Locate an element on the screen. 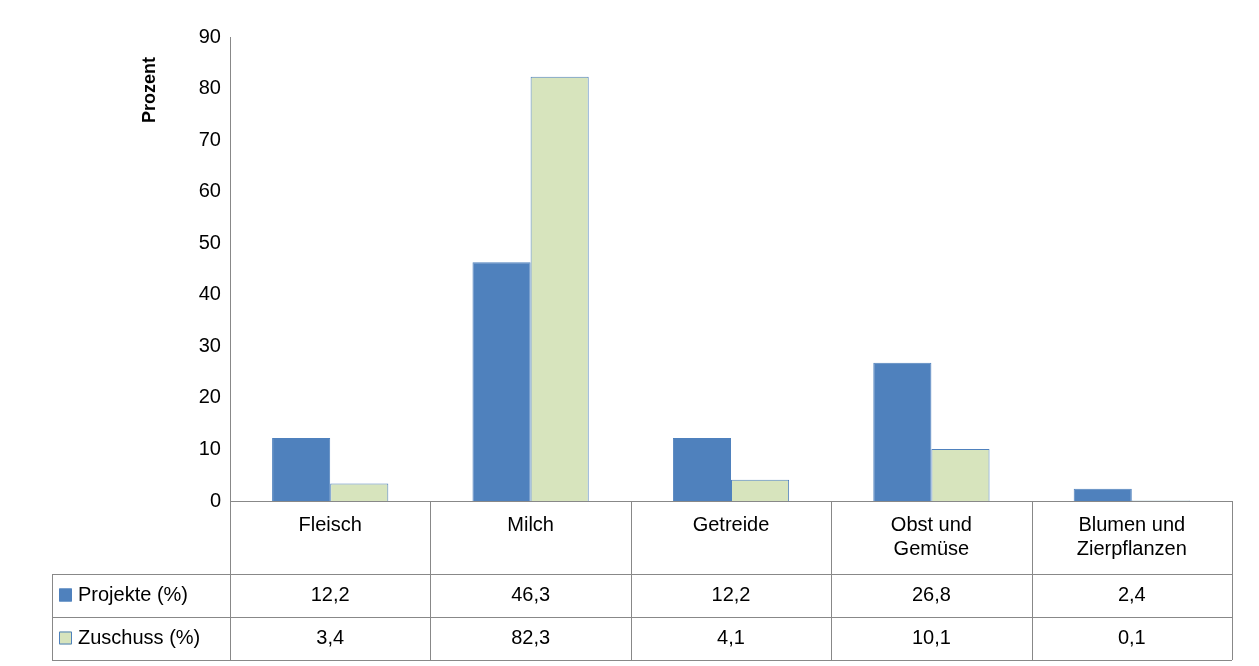 This screenshot has height=666, width=1259. y-tick-label: 60 is located at coordinates (209, 190).